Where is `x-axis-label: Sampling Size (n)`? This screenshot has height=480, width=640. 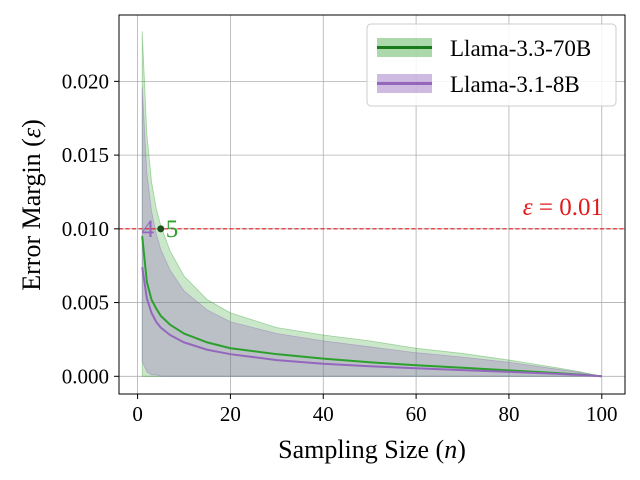
x-axis-label: Sampling Size (n) is located at coordinates (372, 449).